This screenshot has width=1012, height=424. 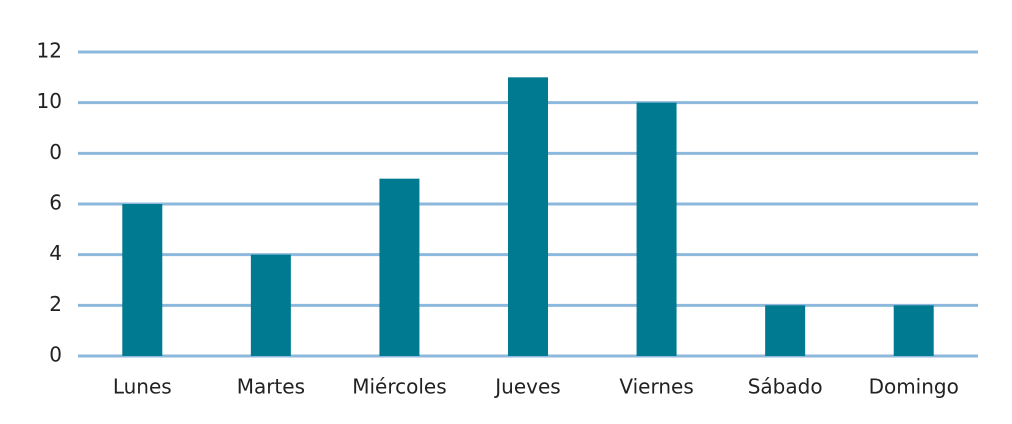 What do you see at coordinates (656, 387) in the screenshot?
I see `x-tick-label: Viernes` at bounding box center [656, 387].